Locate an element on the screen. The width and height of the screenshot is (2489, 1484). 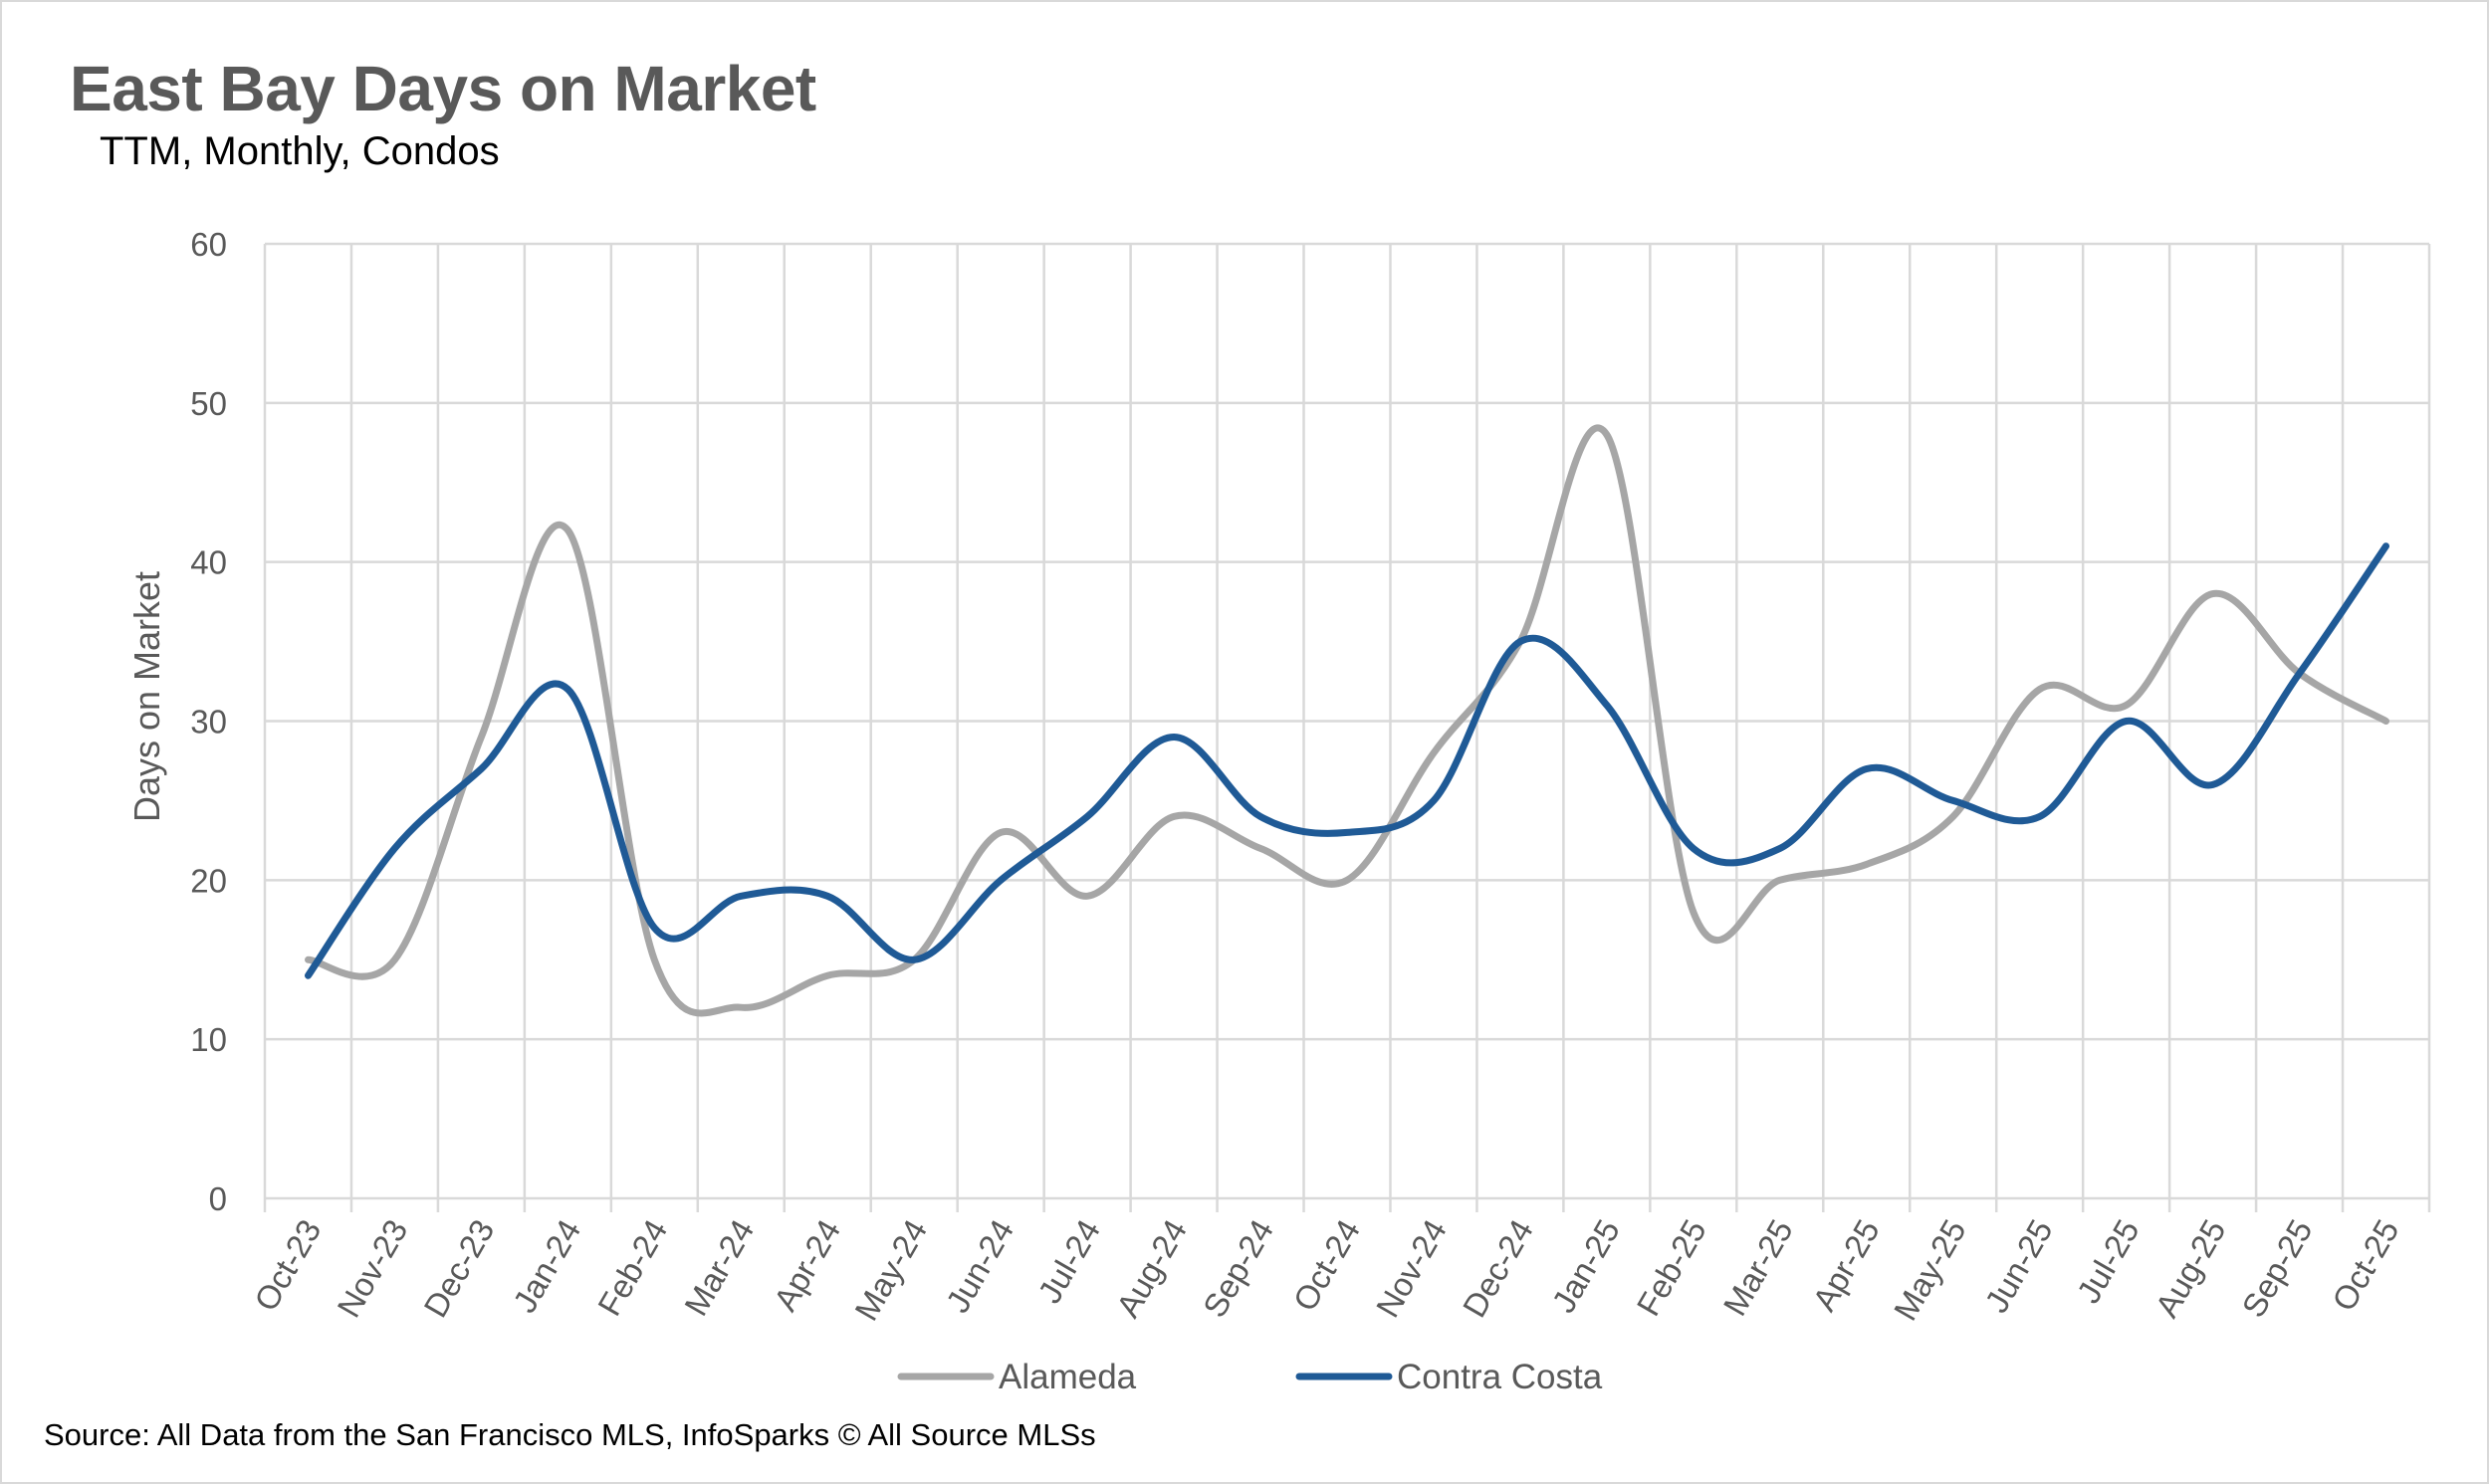
x-tick-label: Feb-25 is located at coordinates (1672, 1267).